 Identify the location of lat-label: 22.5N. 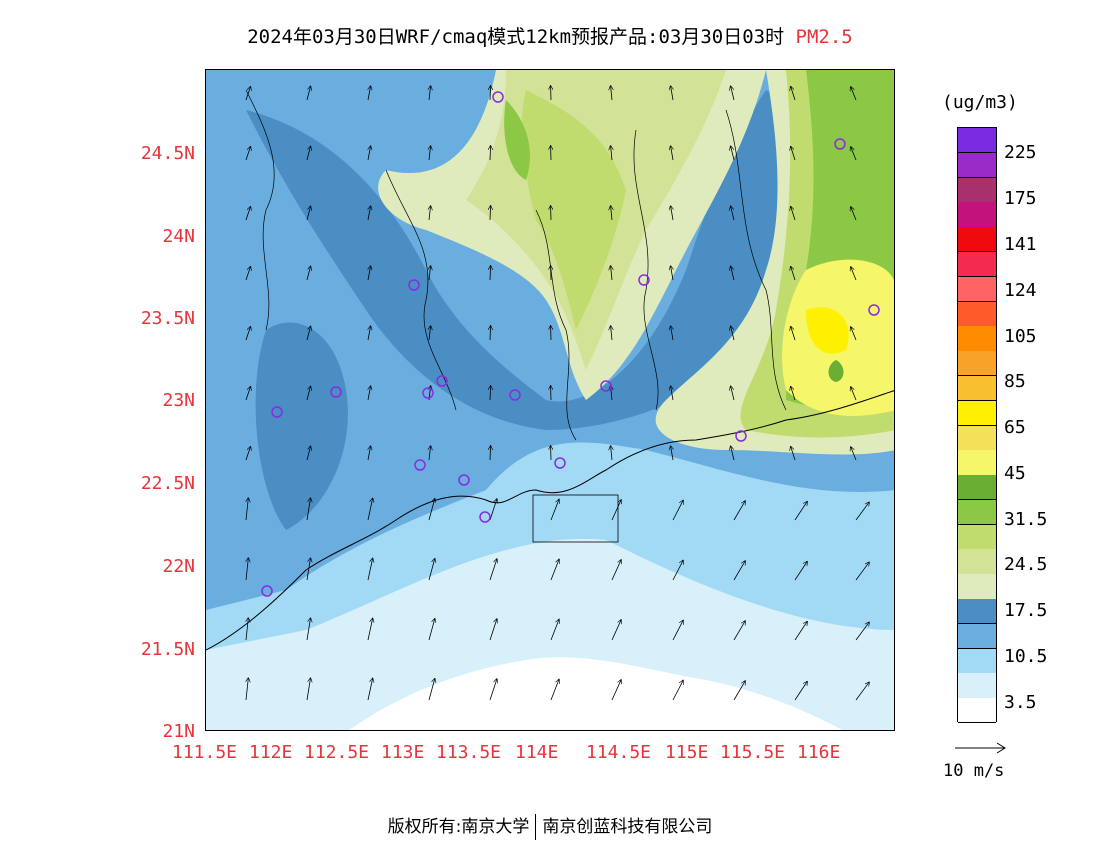
(167, 483).